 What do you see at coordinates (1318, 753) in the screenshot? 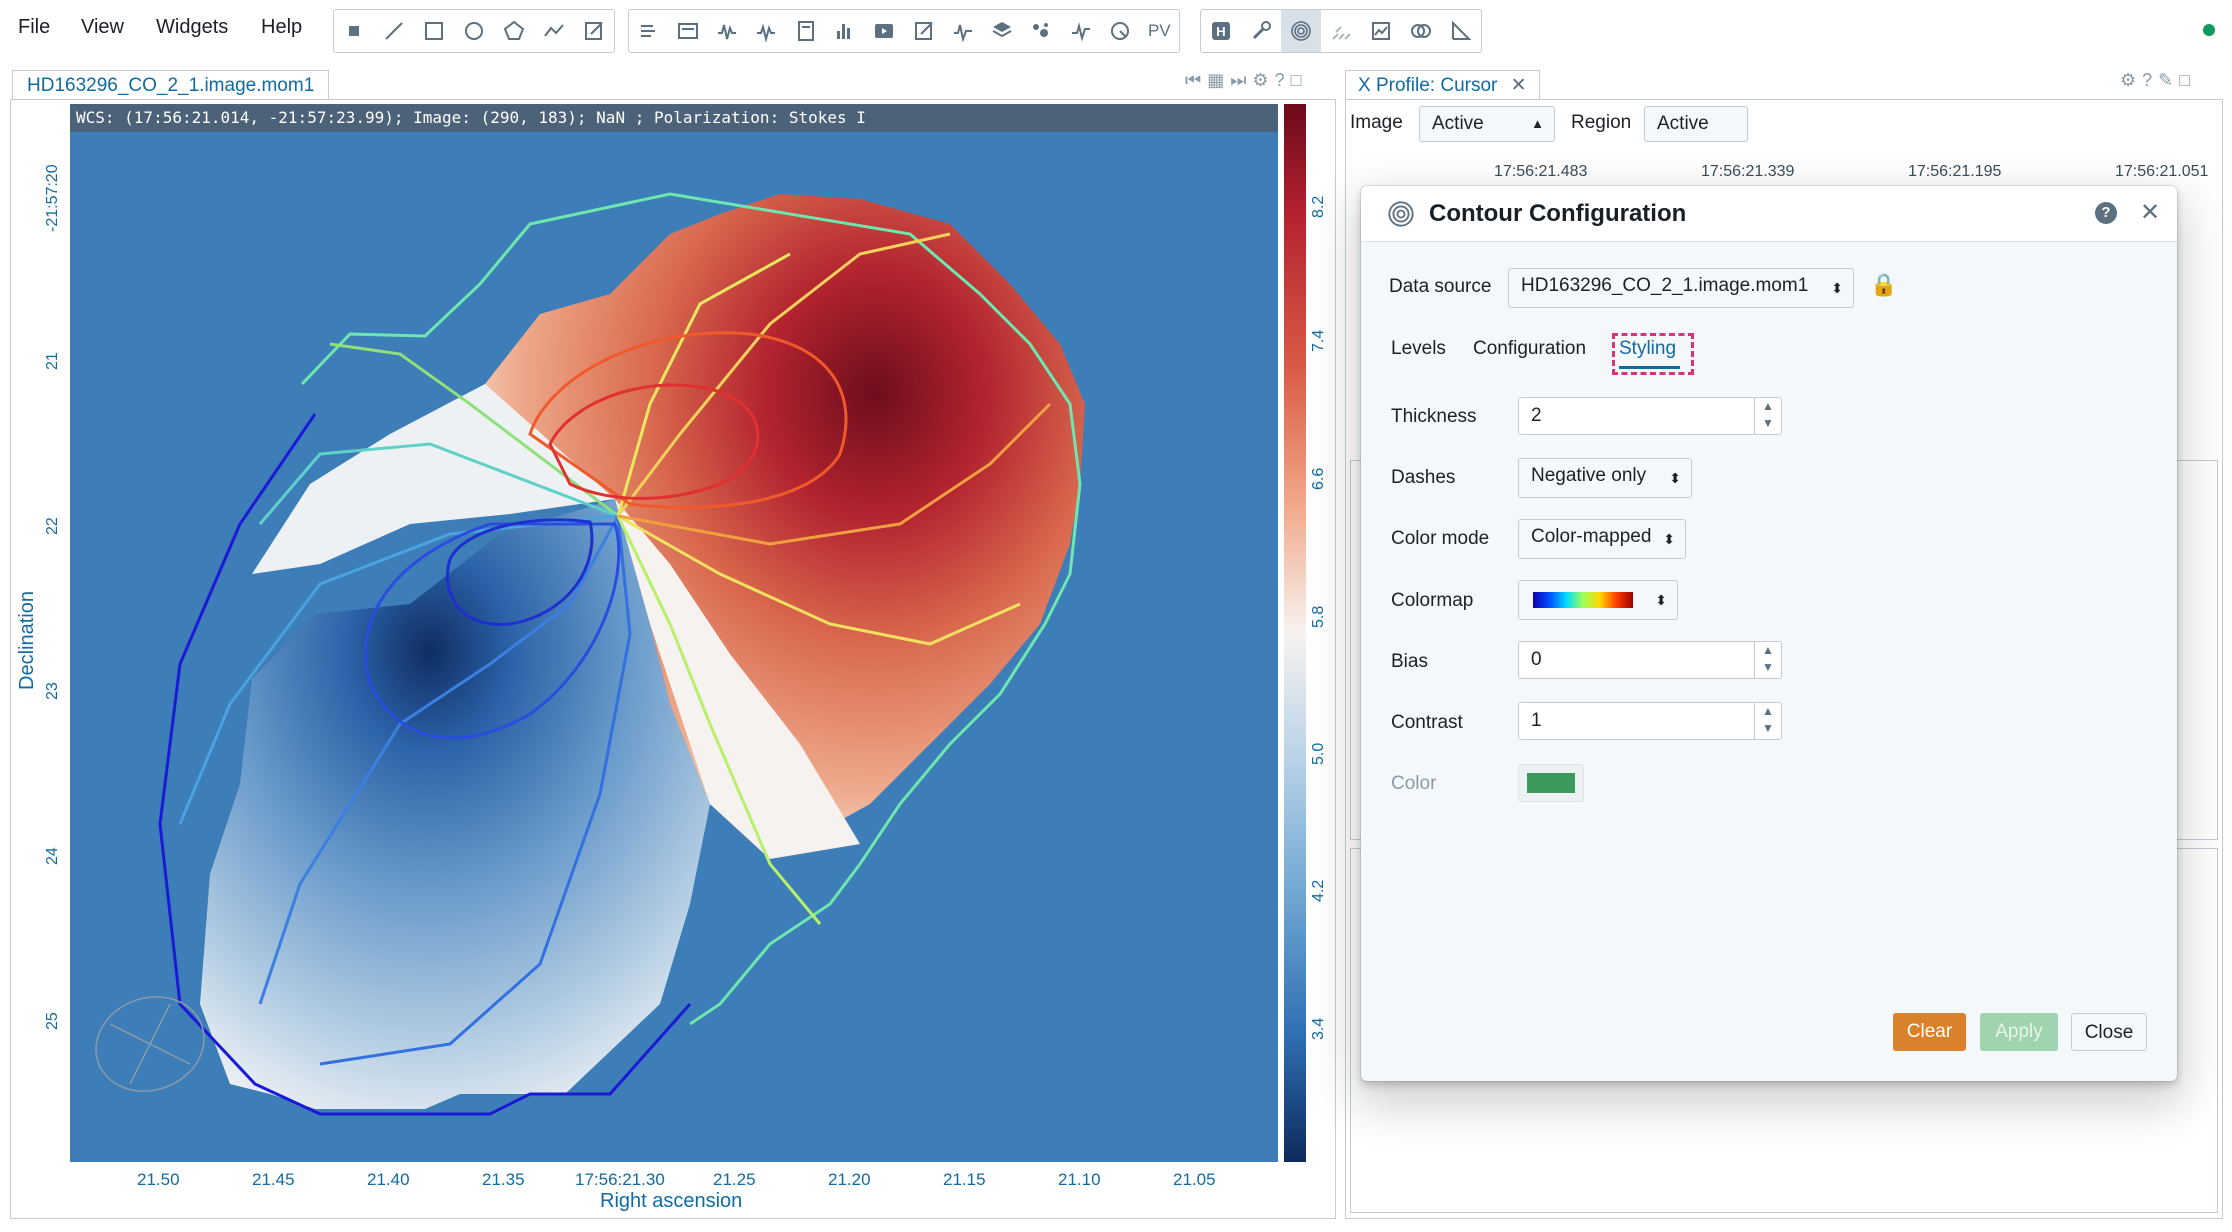
I see `colorbar-label: 5.0` at bounding box center [1318, 753].